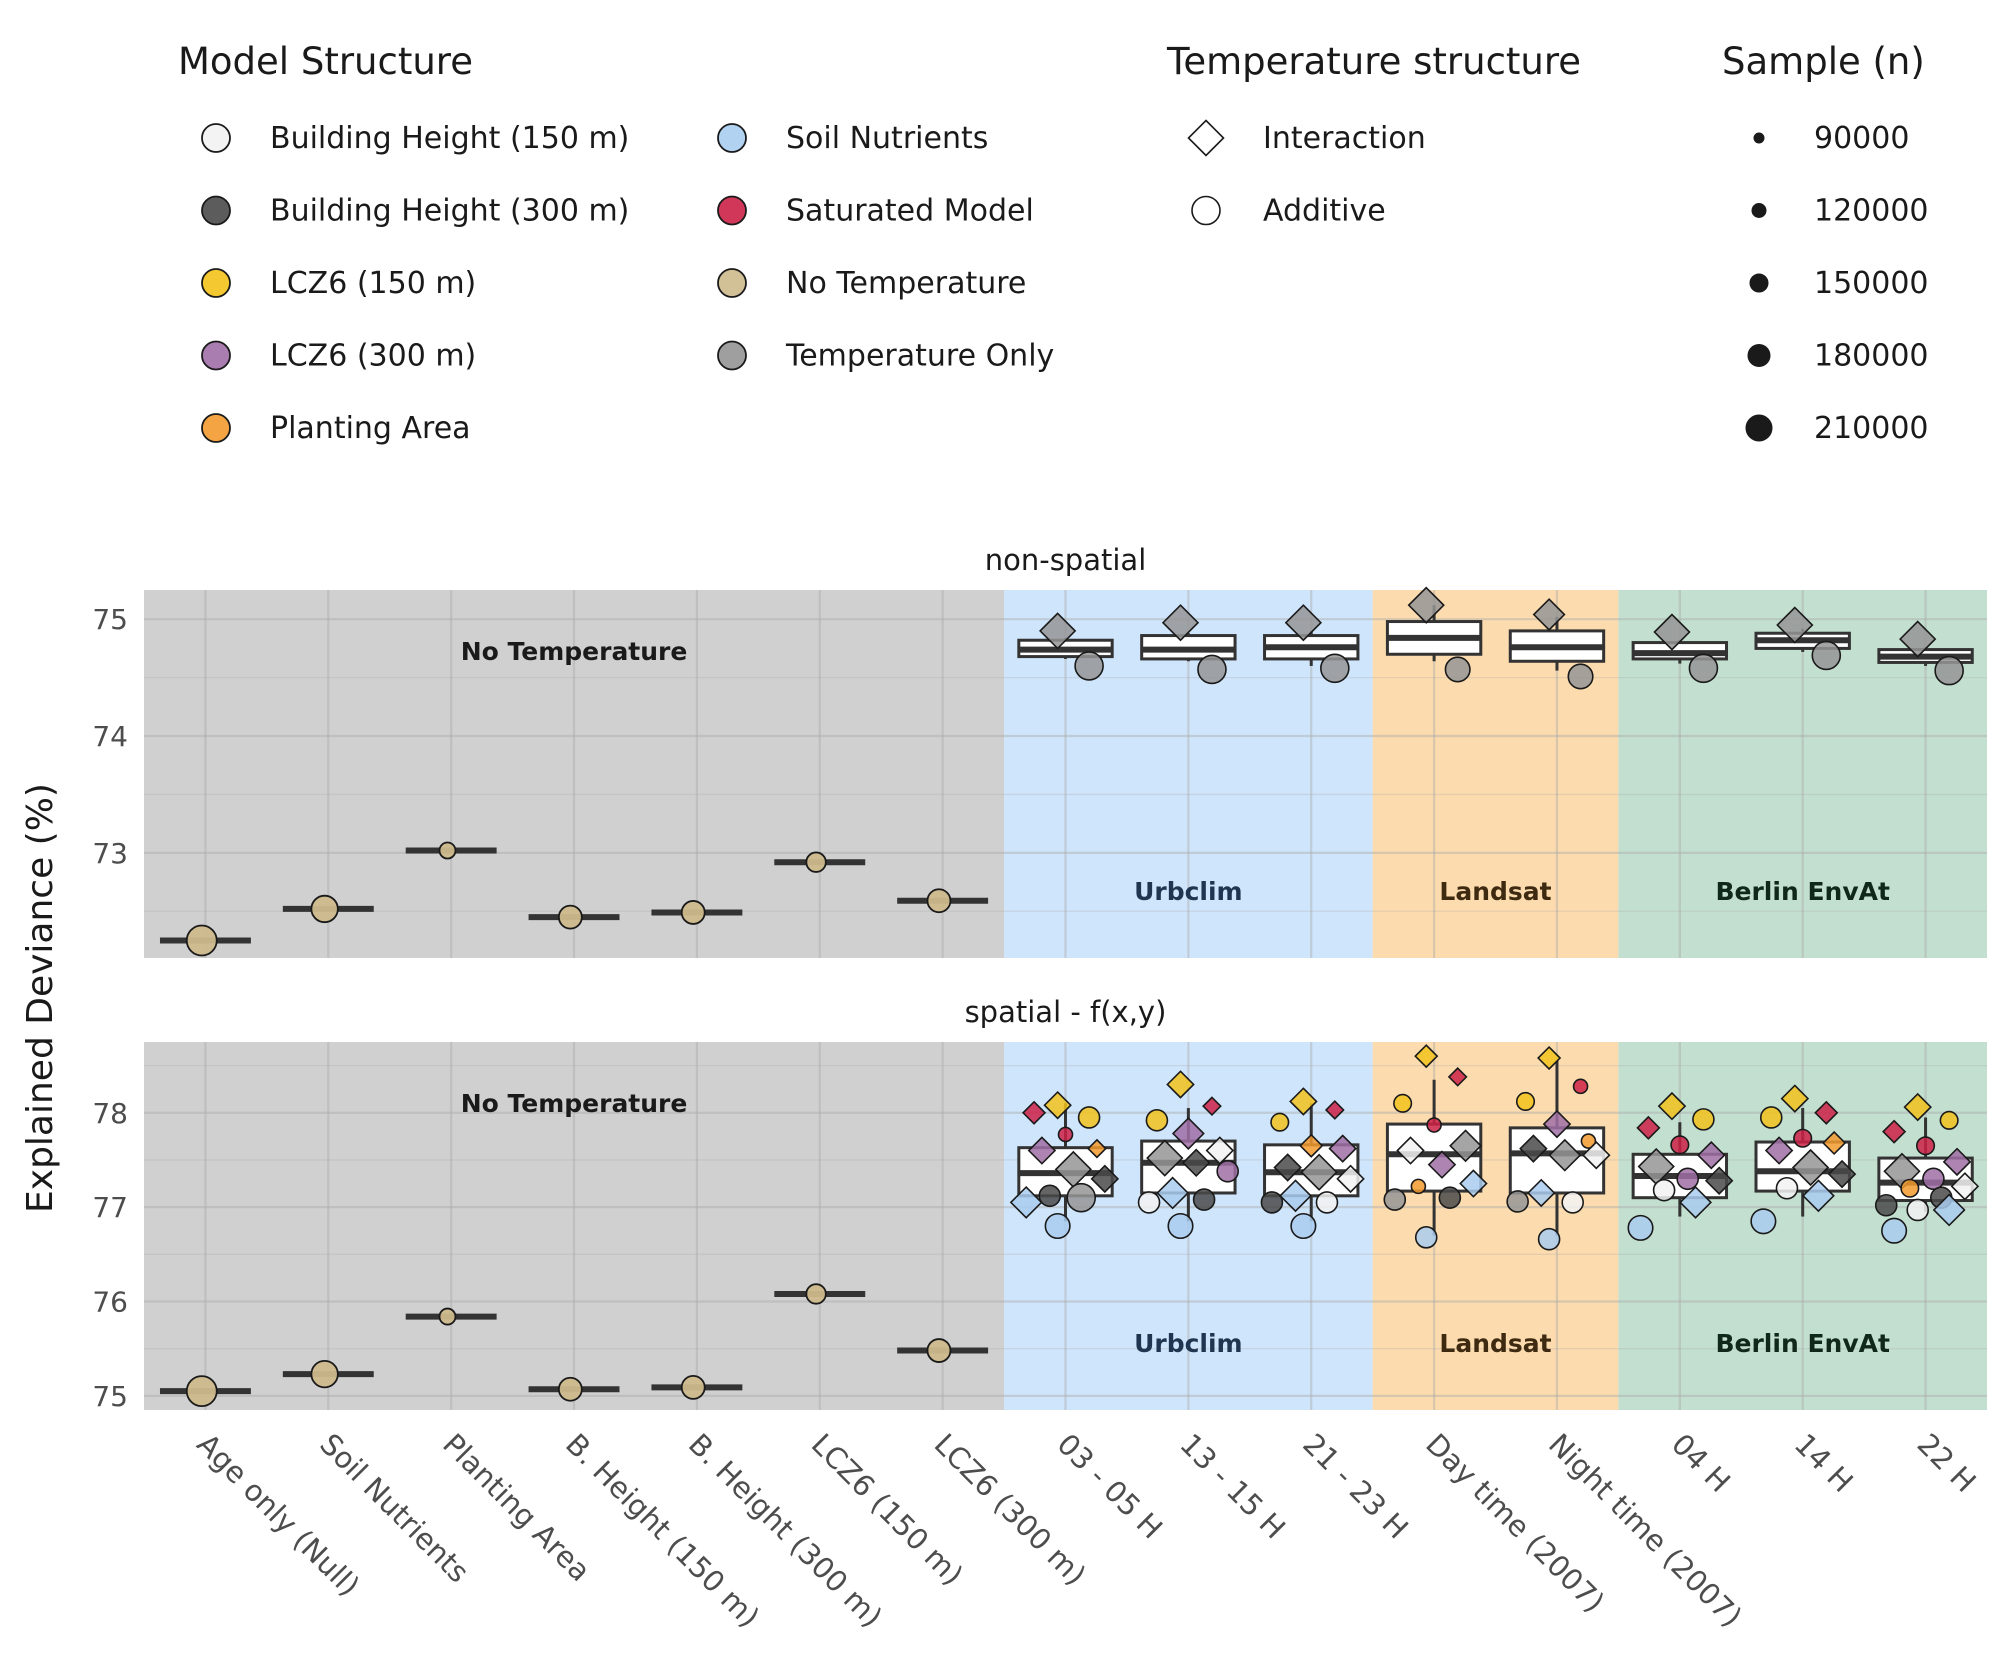  Describe the element at coordinates (1066, 1012) in the screenshot. I see `panel-title: spatial - f(x,y)` at that location.